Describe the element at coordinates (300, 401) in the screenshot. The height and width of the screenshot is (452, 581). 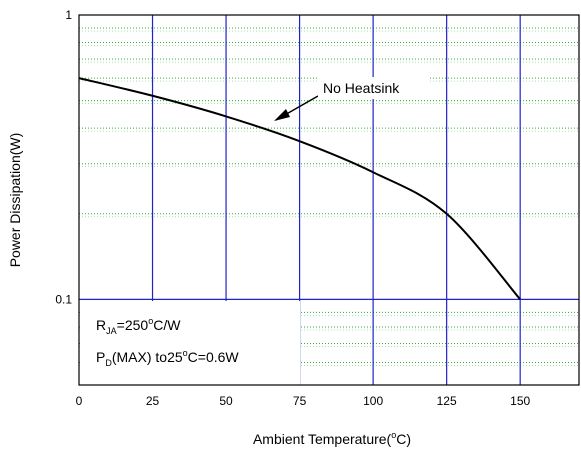
I see `x-tick-label: 75` at that location.